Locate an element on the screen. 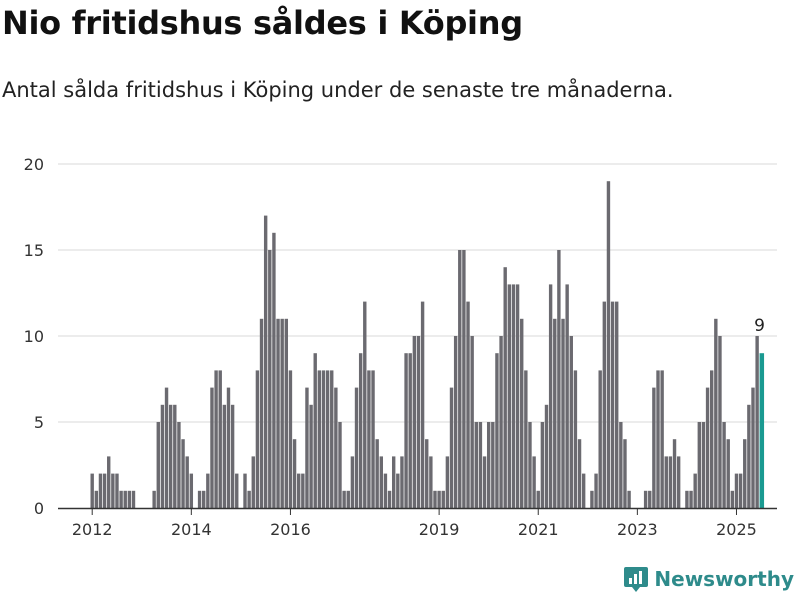 This screenshot has height=600, width=800. x-tick-label: 2025 is located at coordinates (736, 529).